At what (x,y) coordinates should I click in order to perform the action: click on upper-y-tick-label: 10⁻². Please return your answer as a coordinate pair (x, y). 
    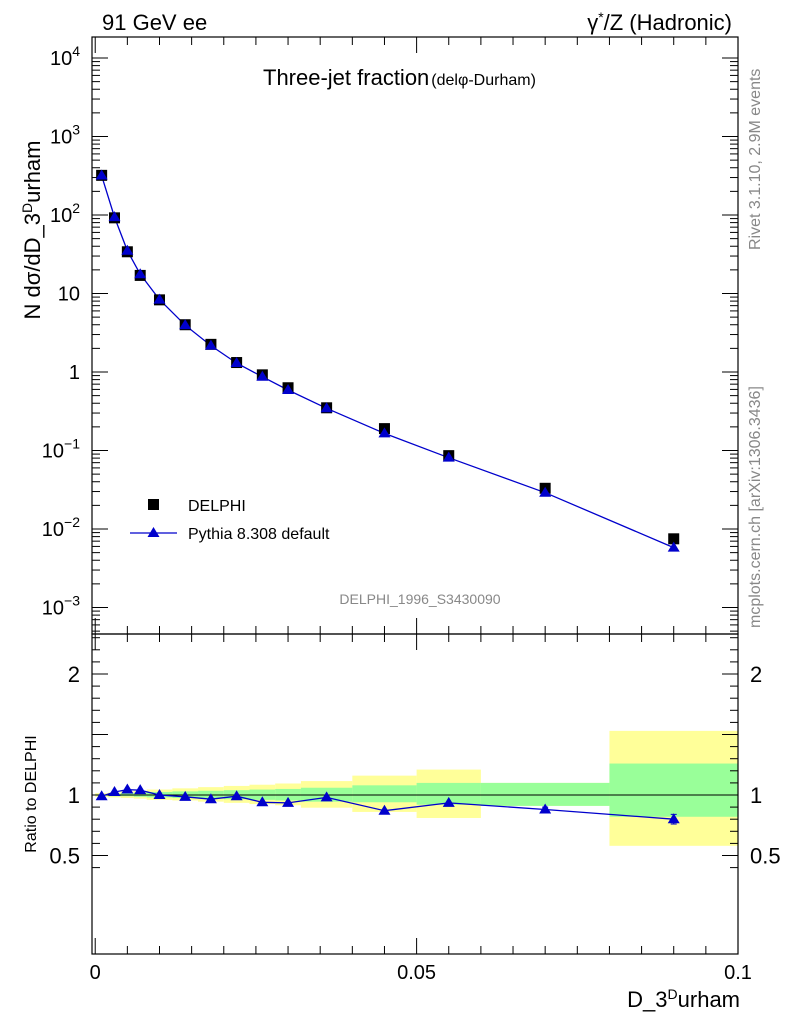
    Looking at the image, I should click on (61, 527).